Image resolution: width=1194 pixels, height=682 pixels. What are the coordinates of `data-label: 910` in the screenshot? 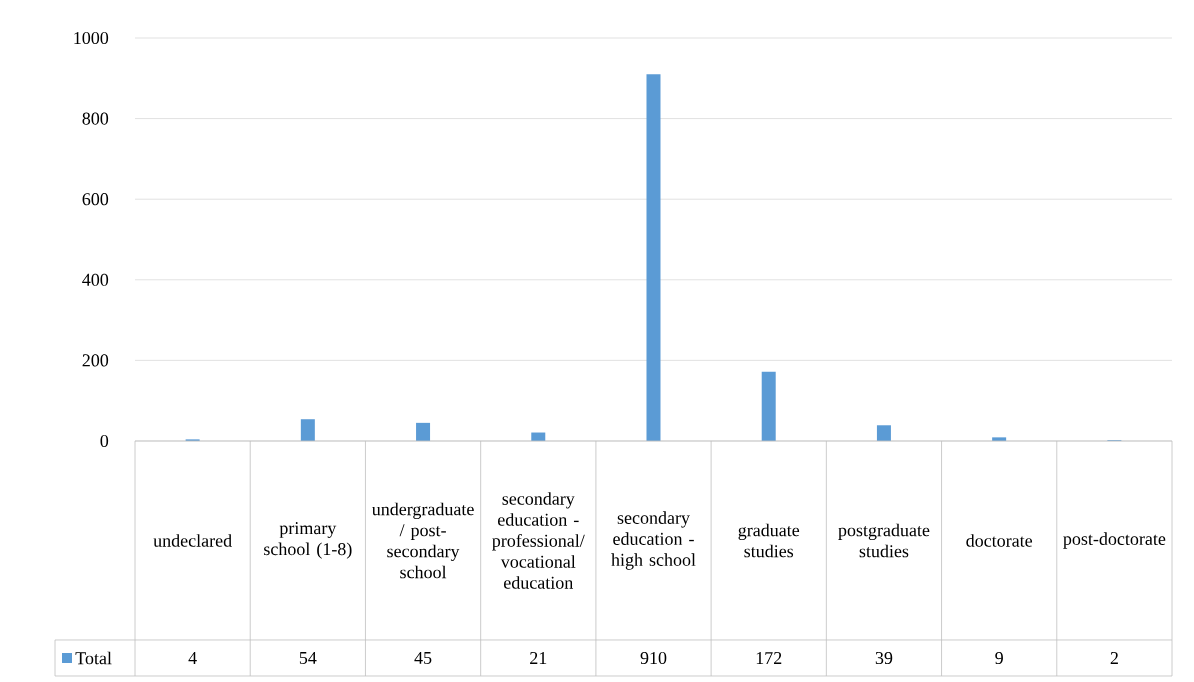 It's located at (653, 658).